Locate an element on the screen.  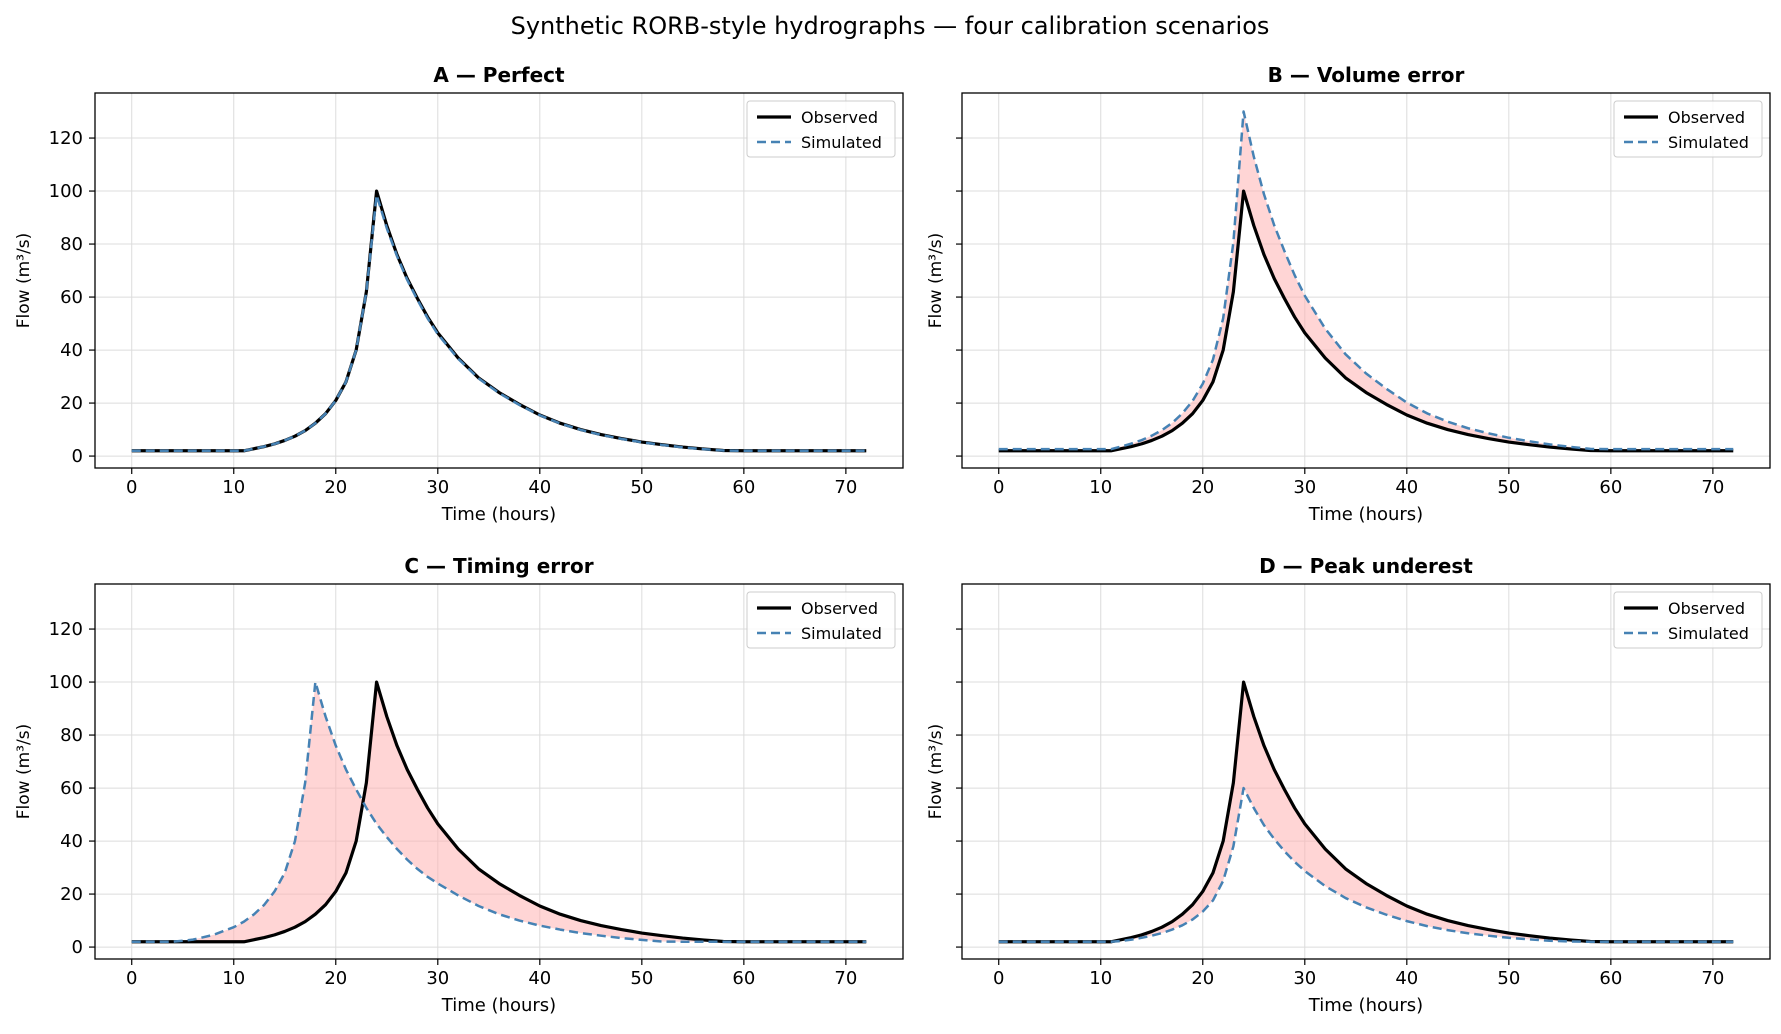
panel-title: C — Timing error is located at coordinates (498, 566).